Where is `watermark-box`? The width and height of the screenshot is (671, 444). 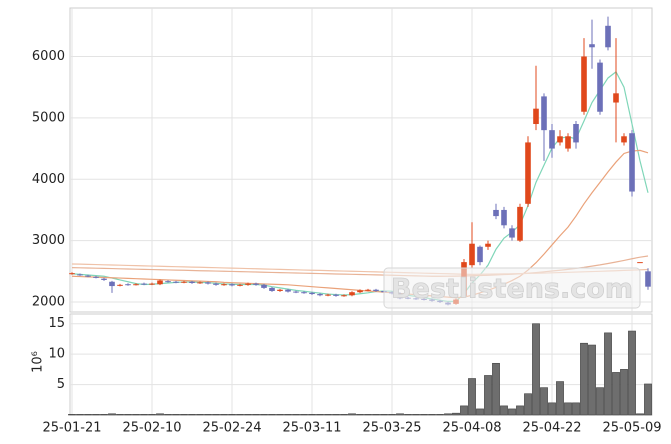
watermark-box is located at coordinates (512, 288).